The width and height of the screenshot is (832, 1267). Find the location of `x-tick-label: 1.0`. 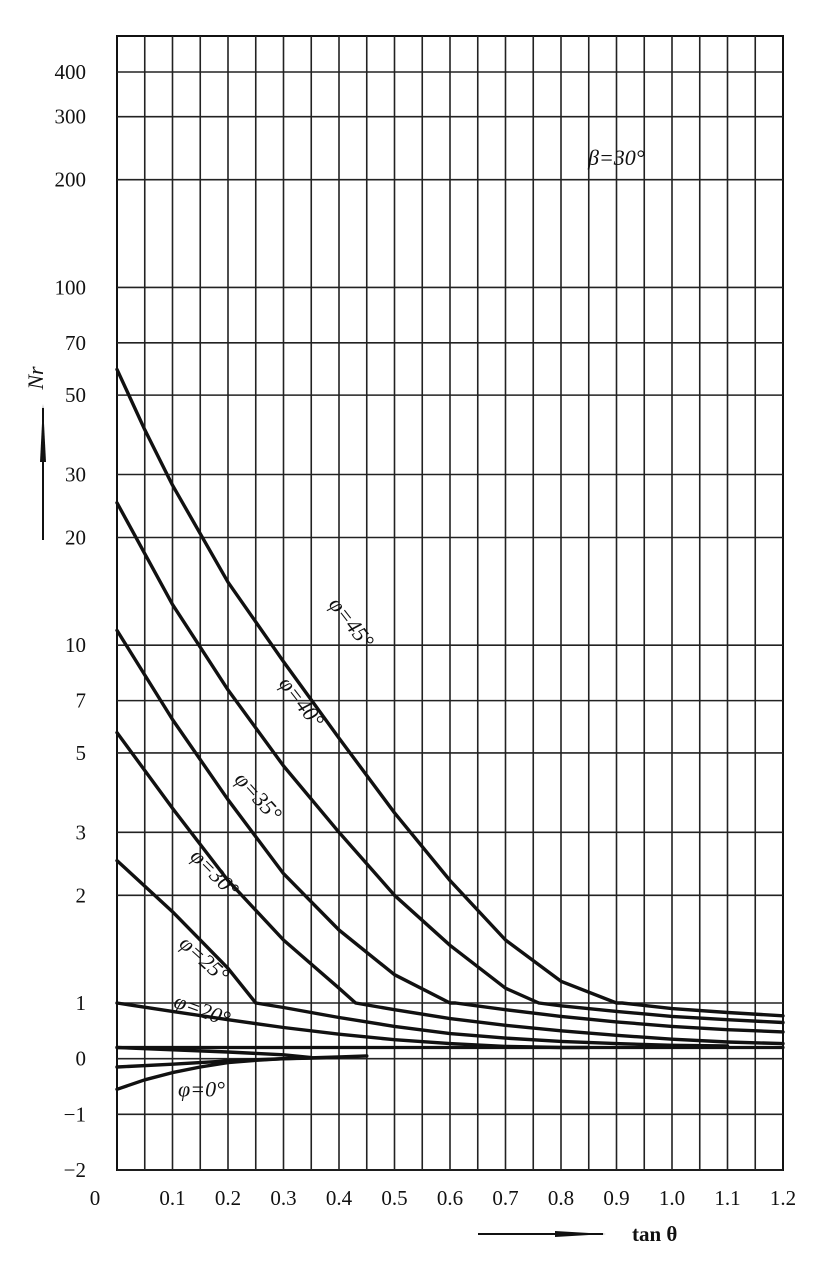

x-tick-label: 1.0 is located at coordinates (672, 1198).